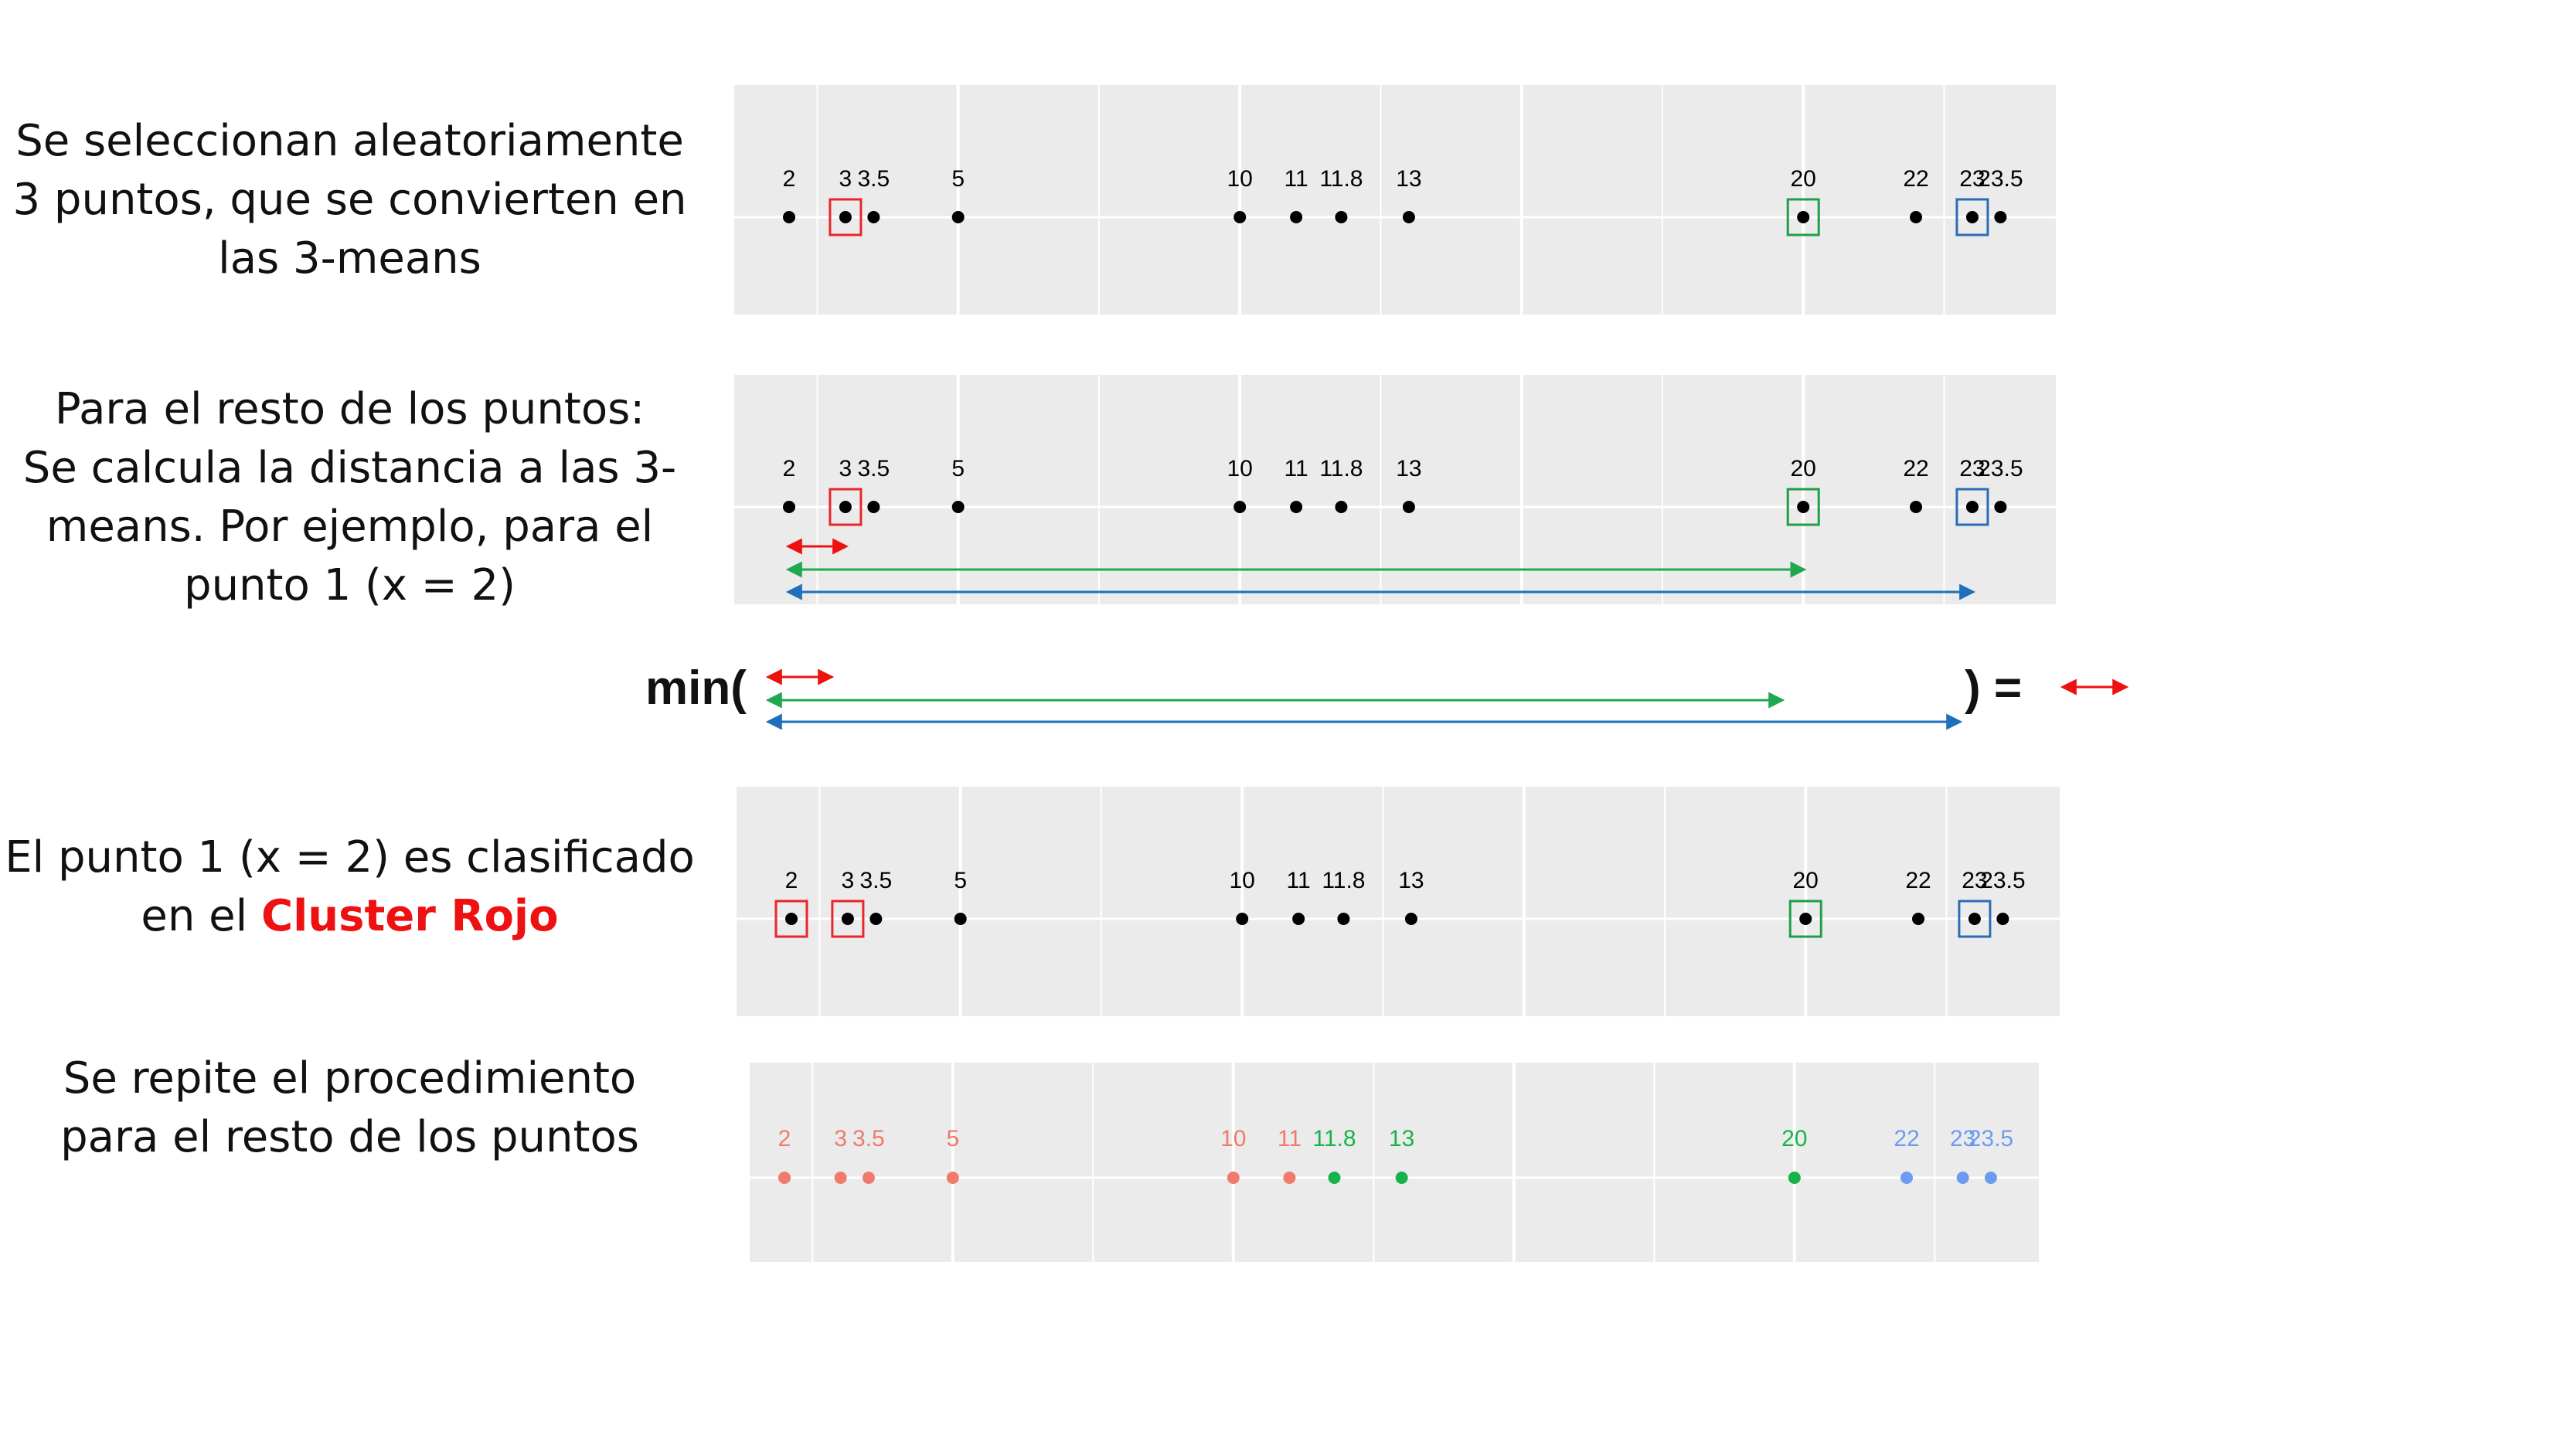 This screenshot has width=2576, height=1449. What do you see at coordinates (349, 200) in the screenshot?
I see `caption-step1-line: 3 puntos, que se convierten en` at bounding box center [349, 200].